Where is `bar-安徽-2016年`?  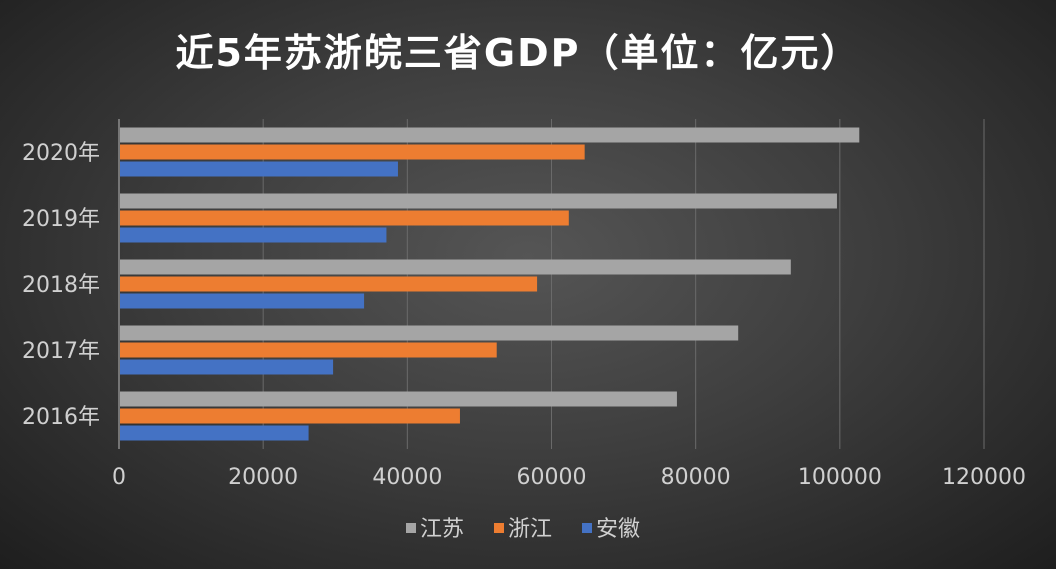 bar-安徽-2016年 is located at coordinates (214, 433).